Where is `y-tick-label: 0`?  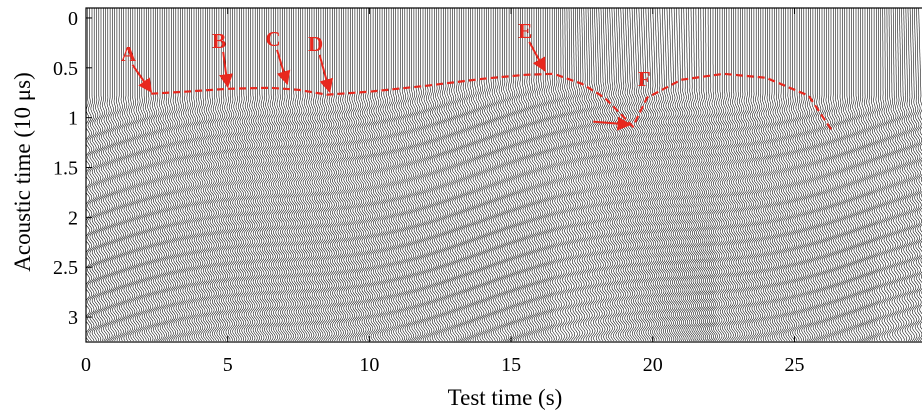 y-tick-label: 0 is located at coordinates (73, 19).